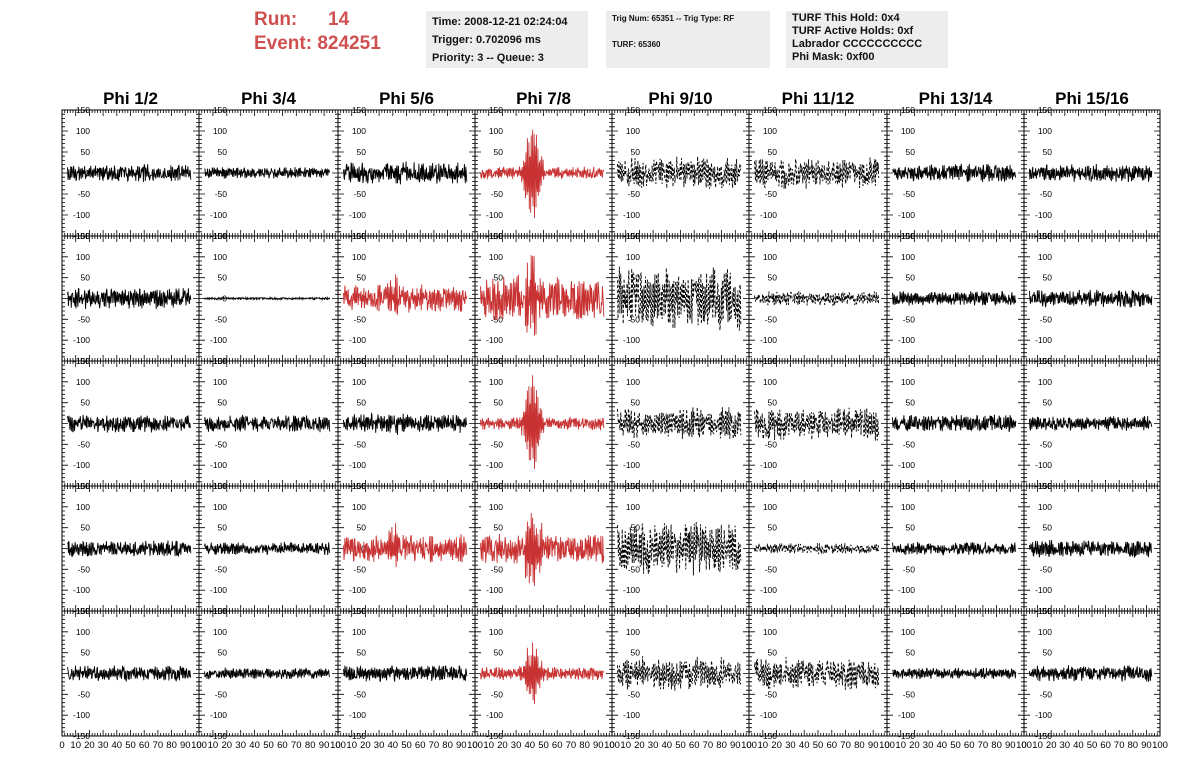 This screenshot has height=772, width=1196. Describe the element at coordinates (853, 31) in the screenshot. I see `turf-active-line: TURF Active Holds: 0xf` at that location.